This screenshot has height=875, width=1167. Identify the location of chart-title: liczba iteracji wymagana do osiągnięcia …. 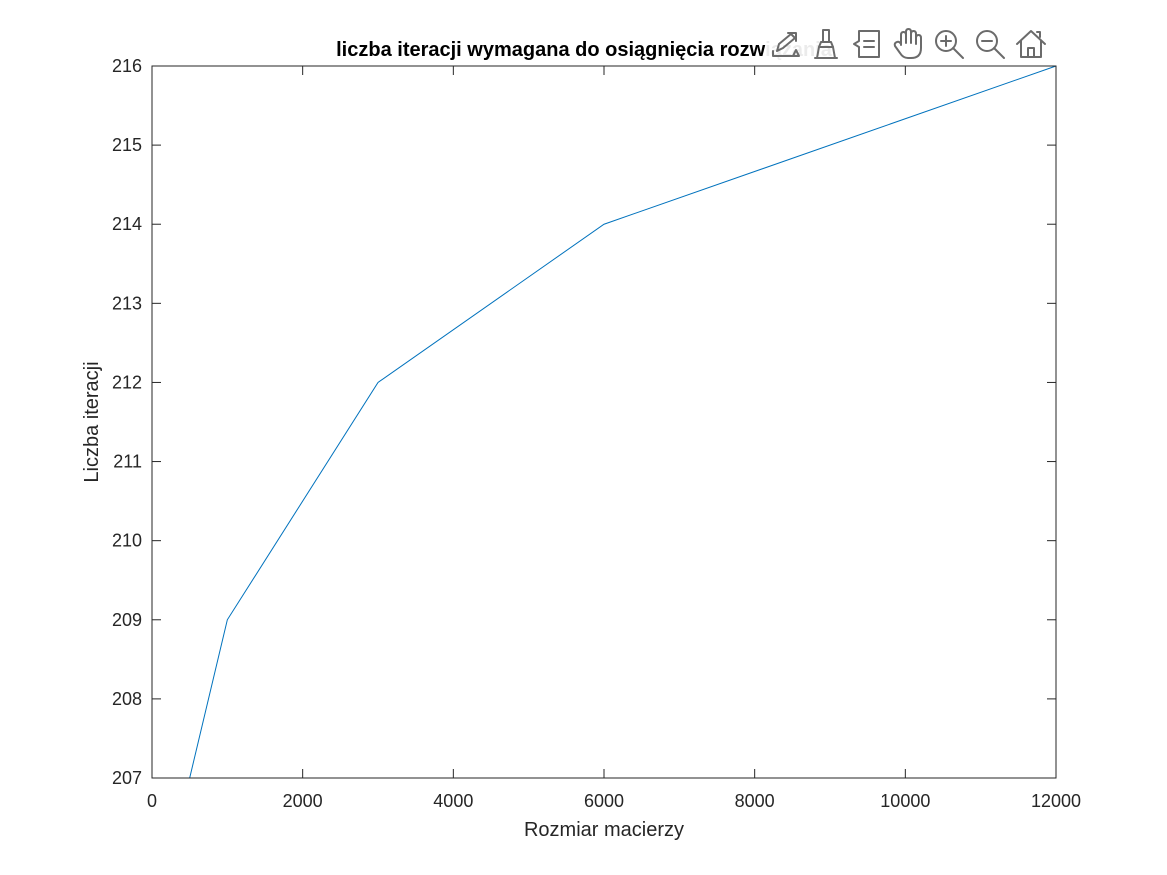
(584, 50).